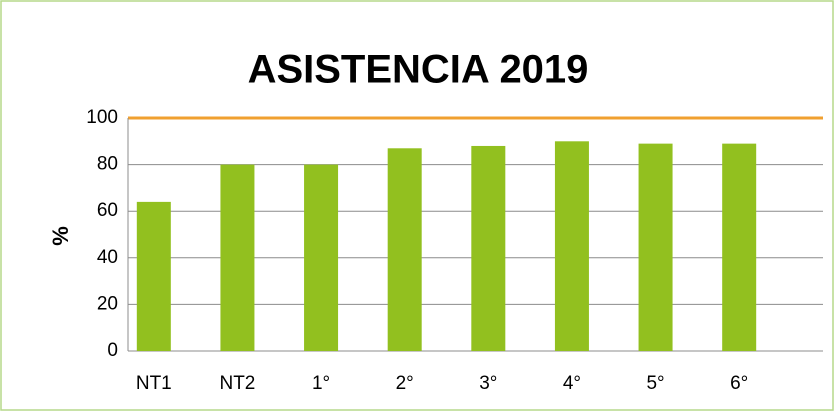 The height and width of the screenshot is (411, 835). What do you see at coordinates (418, 70) in the screenshot?
I see `chart-title: ASISTENCIA 2019` at bounding box center [418, 70].